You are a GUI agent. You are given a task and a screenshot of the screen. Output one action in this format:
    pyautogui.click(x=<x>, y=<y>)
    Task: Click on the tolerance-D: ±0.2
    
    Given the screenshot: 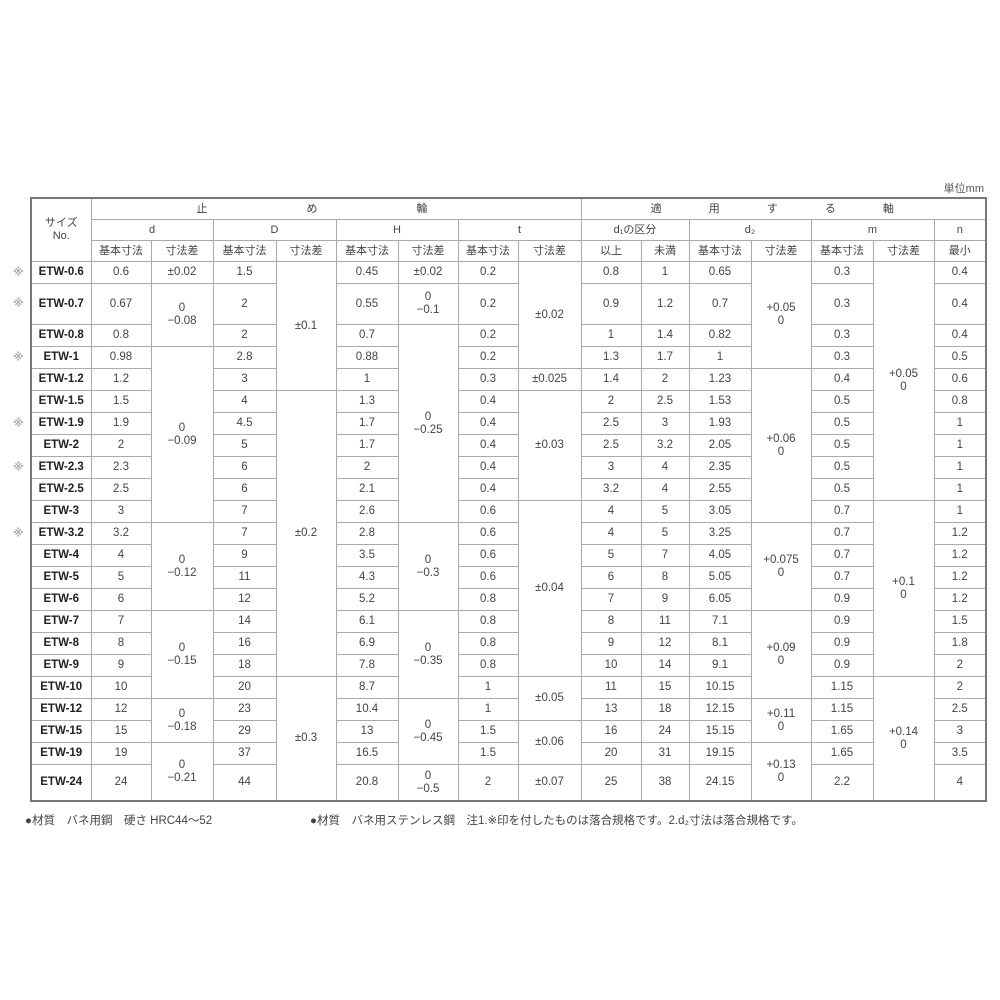 What is the action you would take?
    pyautogui.click(x=306, y=533)
    